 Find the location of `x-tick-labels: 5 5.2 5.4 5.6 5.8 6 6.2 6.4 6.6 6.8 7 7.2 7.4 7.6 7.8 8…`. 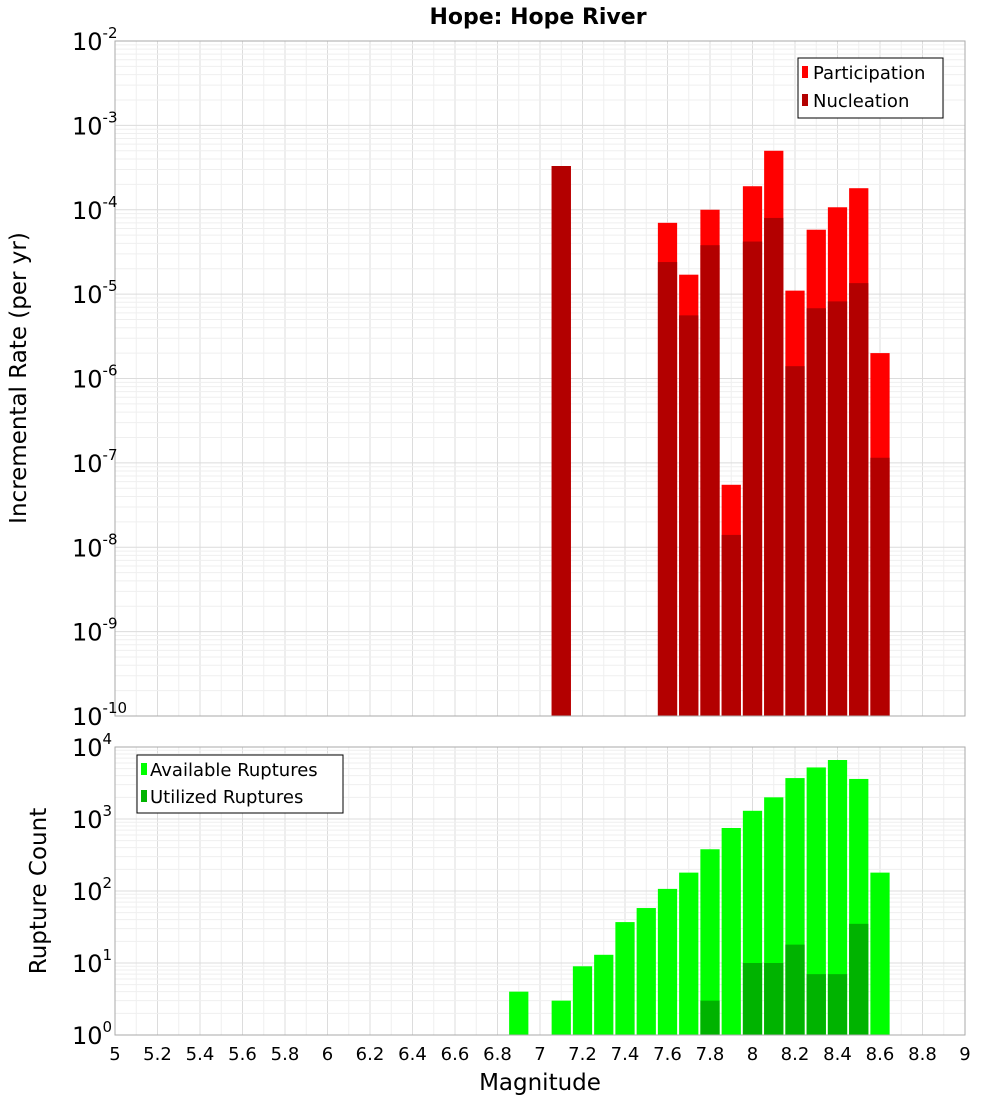

x-tick-labels: 5 5.2 5.4 5.6 5.8 6 6.2 6.4 6.6 6.8 7 7.2 7.4 7.6 7.8 8… is located at coordinates (539, 1054).